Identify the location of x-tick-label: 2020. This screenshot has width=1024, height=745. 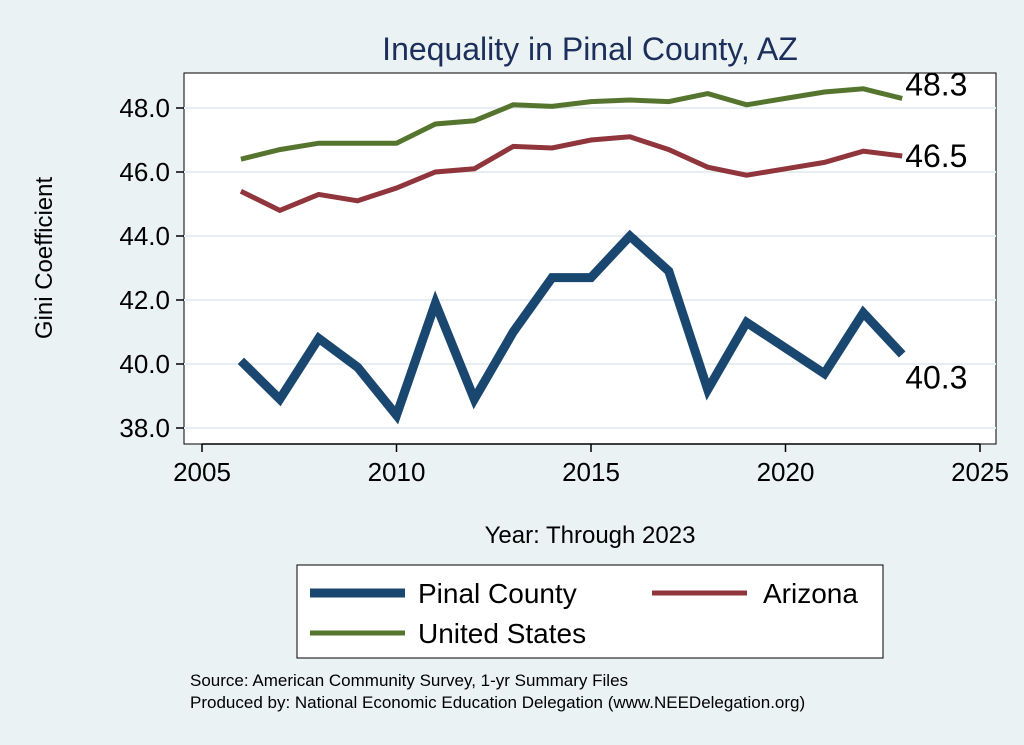
(786, 472).